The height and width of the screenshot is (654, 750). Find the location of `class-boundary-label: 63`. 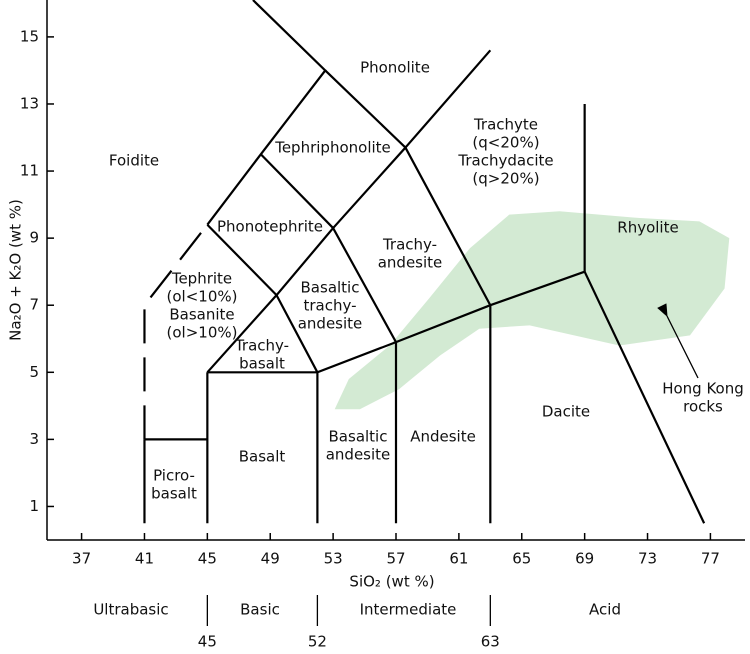

class-boundary-label: 63 is located at coordinates (490, 642).